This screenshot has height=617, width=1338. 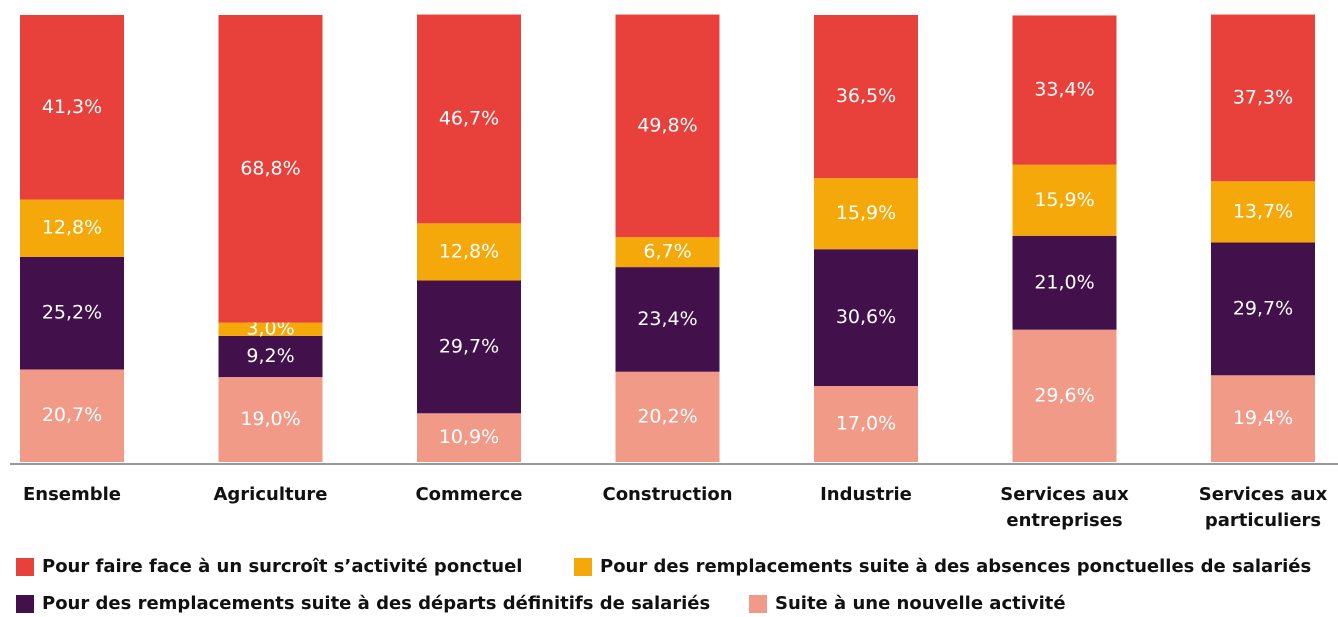 I want to click on x-tick-label: Agriculture, so click(x=270, y=494).